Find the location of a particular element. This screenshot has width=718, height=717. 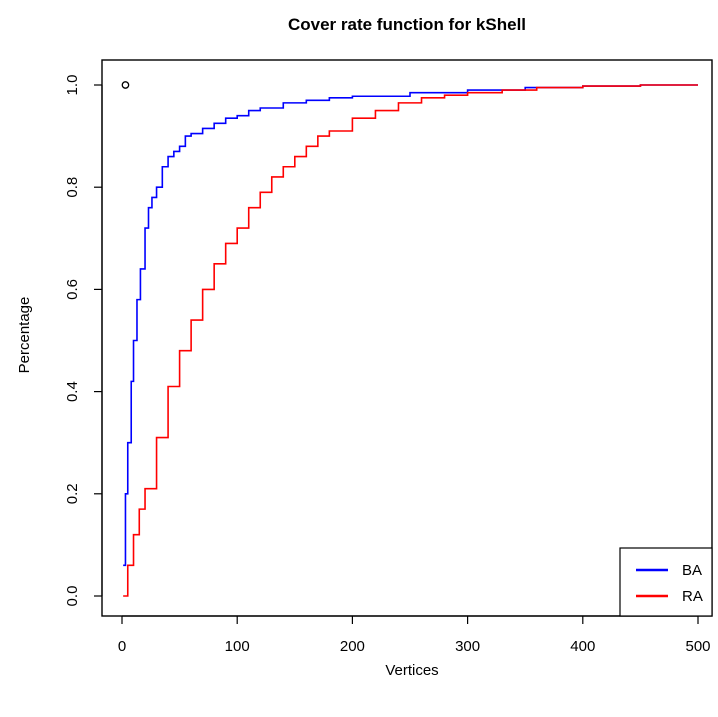

x-tick-label: 400 is located at coordinates (582, 646).